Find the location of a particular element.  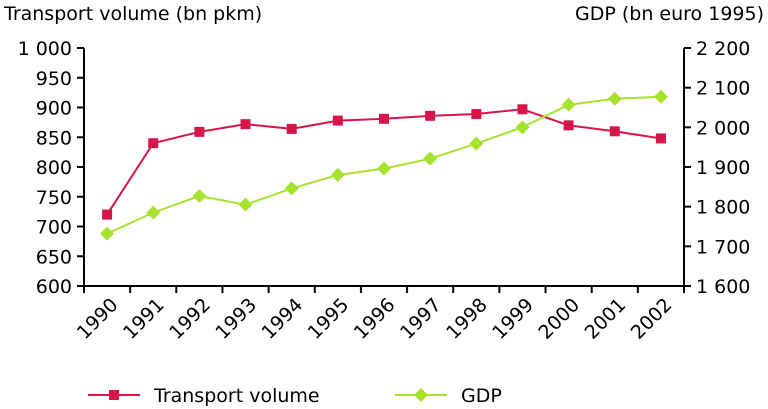

legend-label: GDP is located at coordinates (481, 396).